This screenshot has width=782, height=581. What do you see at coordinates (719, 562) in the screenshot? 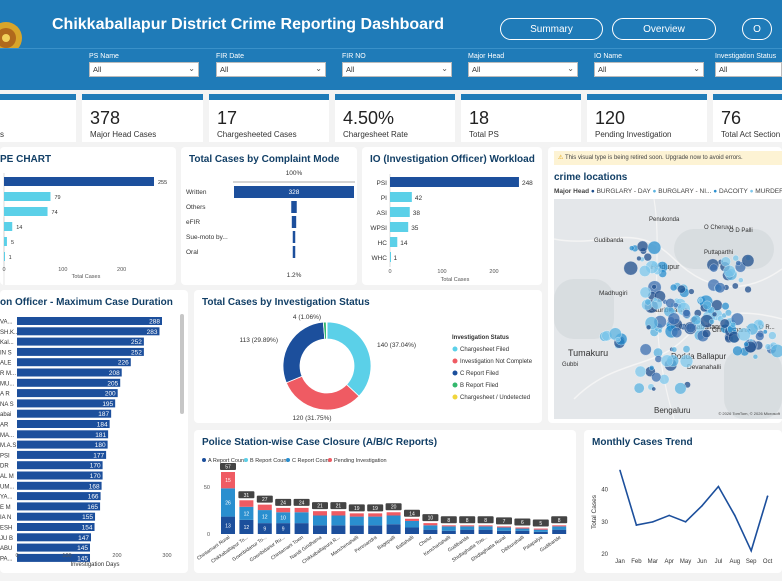
I see `month-label: Jul` at bounding box center [719, 562].